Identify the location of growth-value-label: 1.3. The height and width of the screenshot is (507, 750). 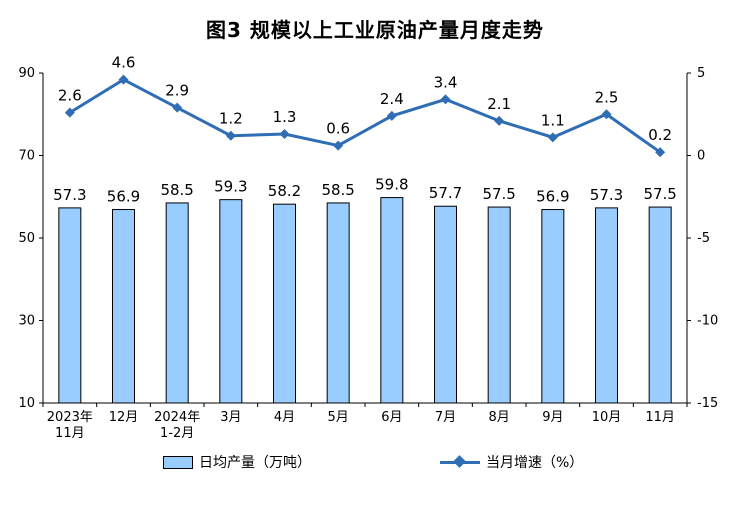
(285, 117).